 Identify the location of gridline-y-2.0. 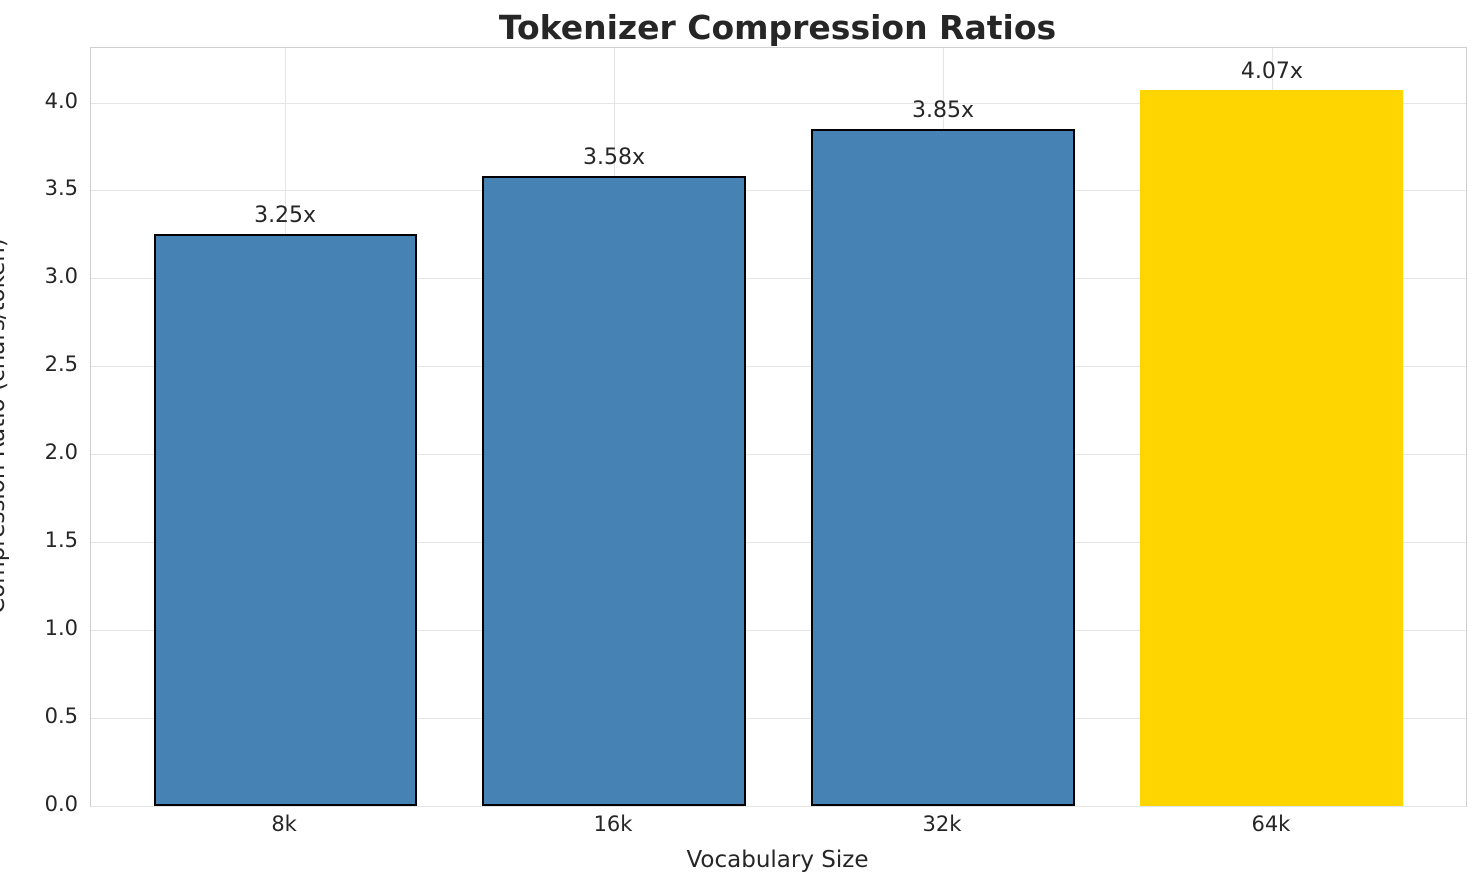
(778, 455).